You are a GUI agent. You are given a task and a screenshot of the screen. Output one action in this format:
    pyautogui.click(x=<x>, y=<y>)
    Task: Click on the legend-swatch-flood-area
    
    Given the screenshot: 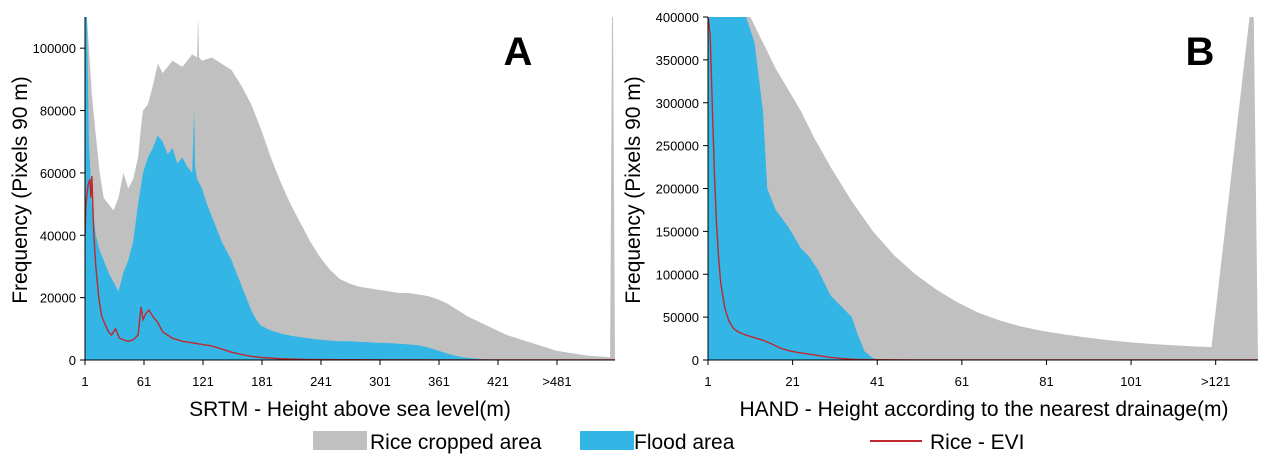 What is the action you would take?
    pyautogui.click(x=607, y=440)
    